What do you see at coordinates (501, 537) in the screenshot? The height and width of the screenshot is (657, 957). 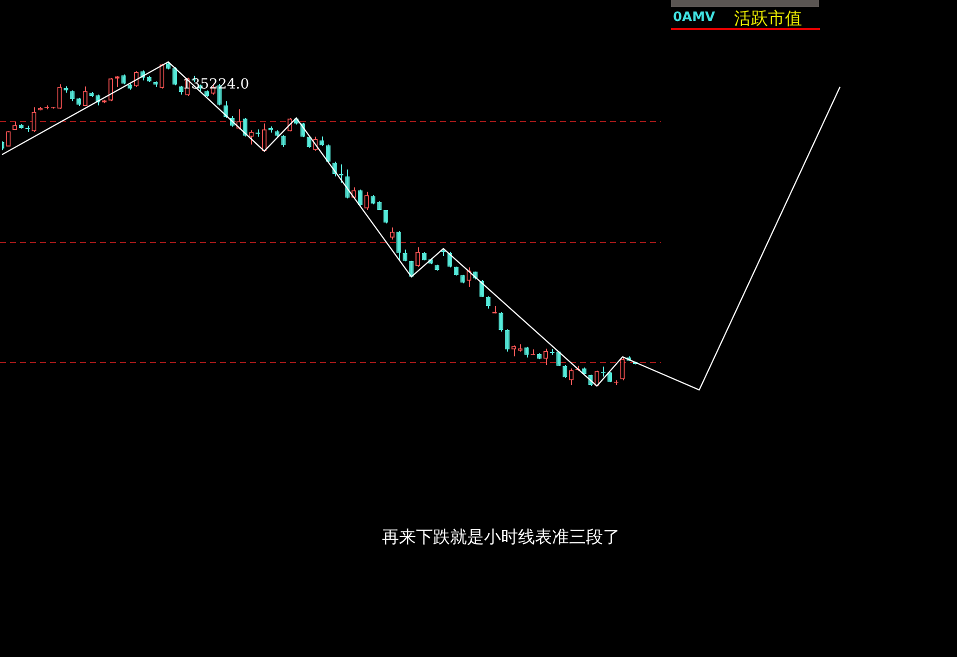 I see `text: 再来下跌就是小时线表准三段了` at bounding box center [501, 537].